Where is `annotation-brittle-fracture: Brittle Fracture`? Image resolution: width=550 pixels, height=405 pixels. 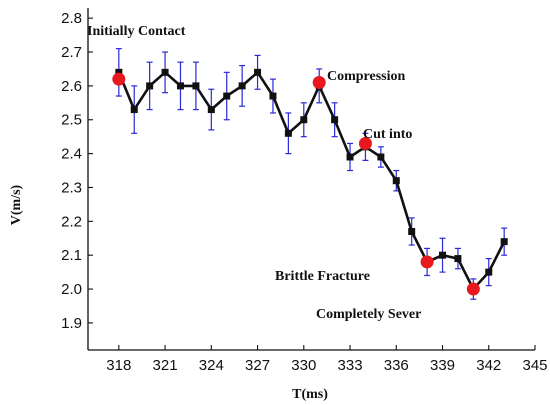 annotation-brittle-fracture: Brittle Fracture is located at coordinates (322, 276).